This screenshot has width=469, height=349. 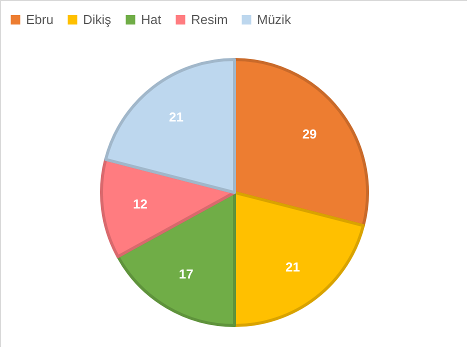 I want to click on legend-label: Resim, so click(x=209, y=19).